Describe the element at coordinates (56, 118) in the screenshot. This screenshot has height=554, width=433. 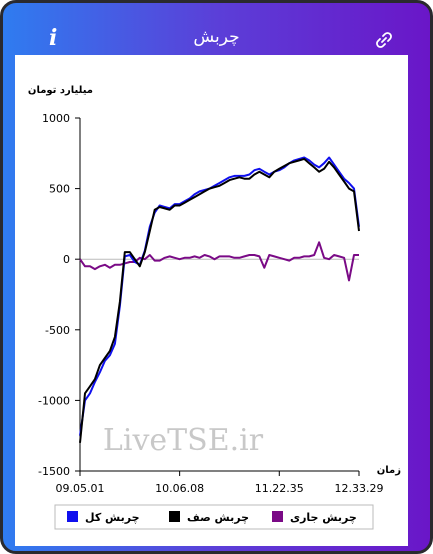
I see `y-tick-label: 1000` at that location.